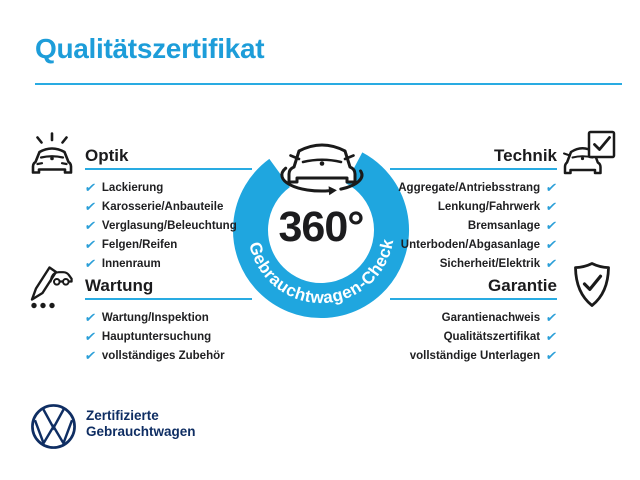  I want to click on title-divider, so click(328, 84).